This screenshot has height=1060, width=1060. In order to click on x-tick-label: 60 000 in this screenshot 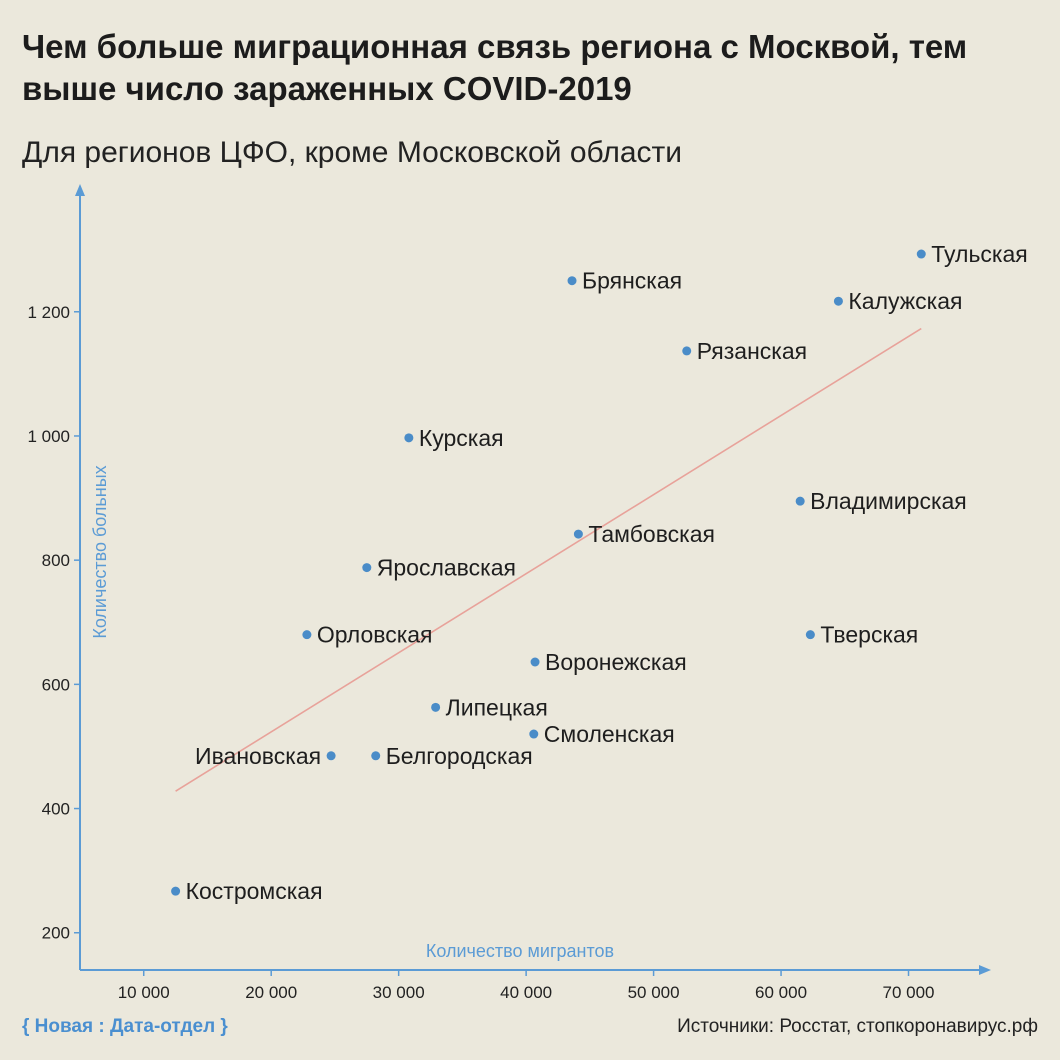, I will do `click(781, 992)`.